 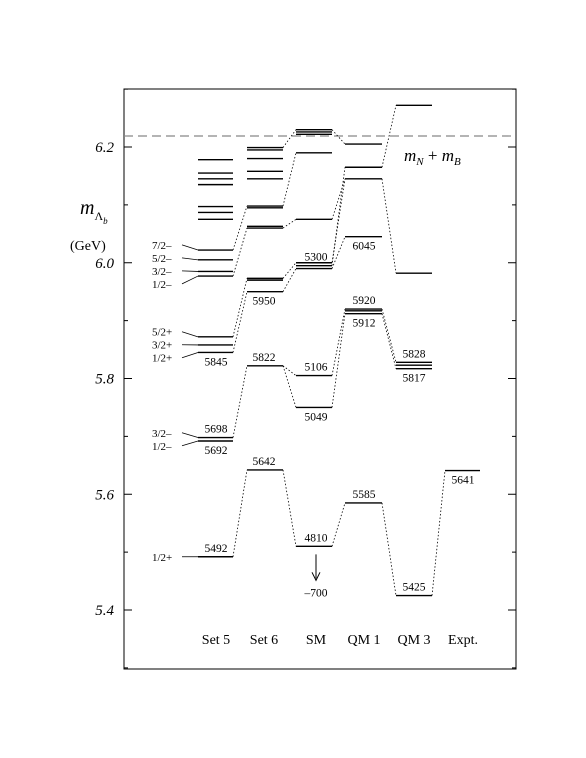 What do you see at coordinates (413, 640) in the screenshot?
I see `column-label-qm3: QM 3` at bounding box center [413, 640].